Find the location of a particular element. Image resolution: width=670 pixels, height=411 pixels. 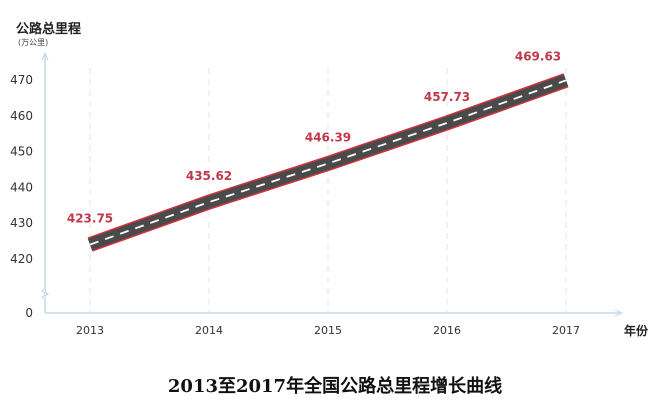

y-axis-title: 公路总里程 is located at coordinates (49, 29).